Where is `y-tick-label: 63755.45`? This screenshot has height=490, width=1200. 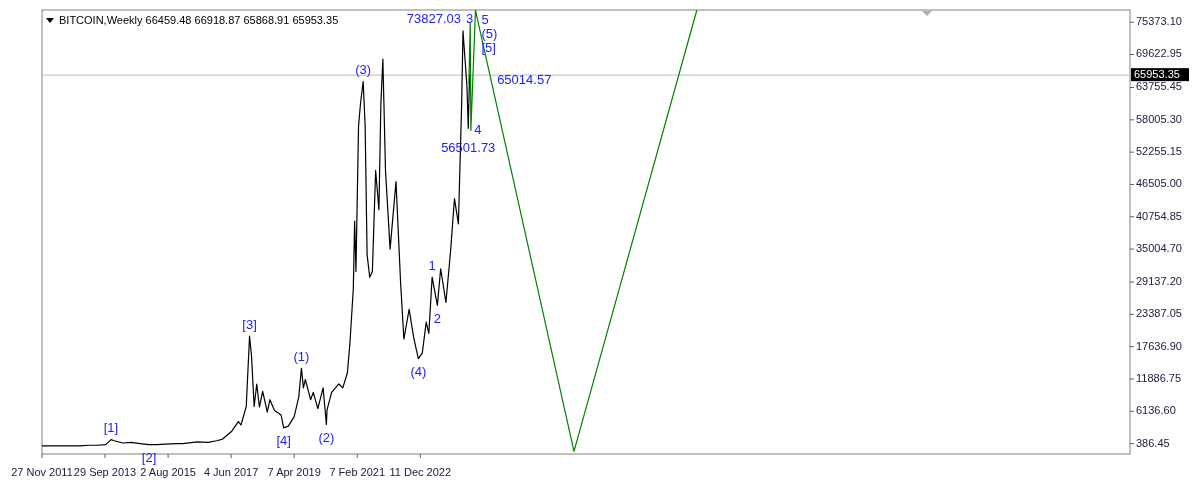 y-tick-label: 63755.45 is located at coordinates (1159, 86).